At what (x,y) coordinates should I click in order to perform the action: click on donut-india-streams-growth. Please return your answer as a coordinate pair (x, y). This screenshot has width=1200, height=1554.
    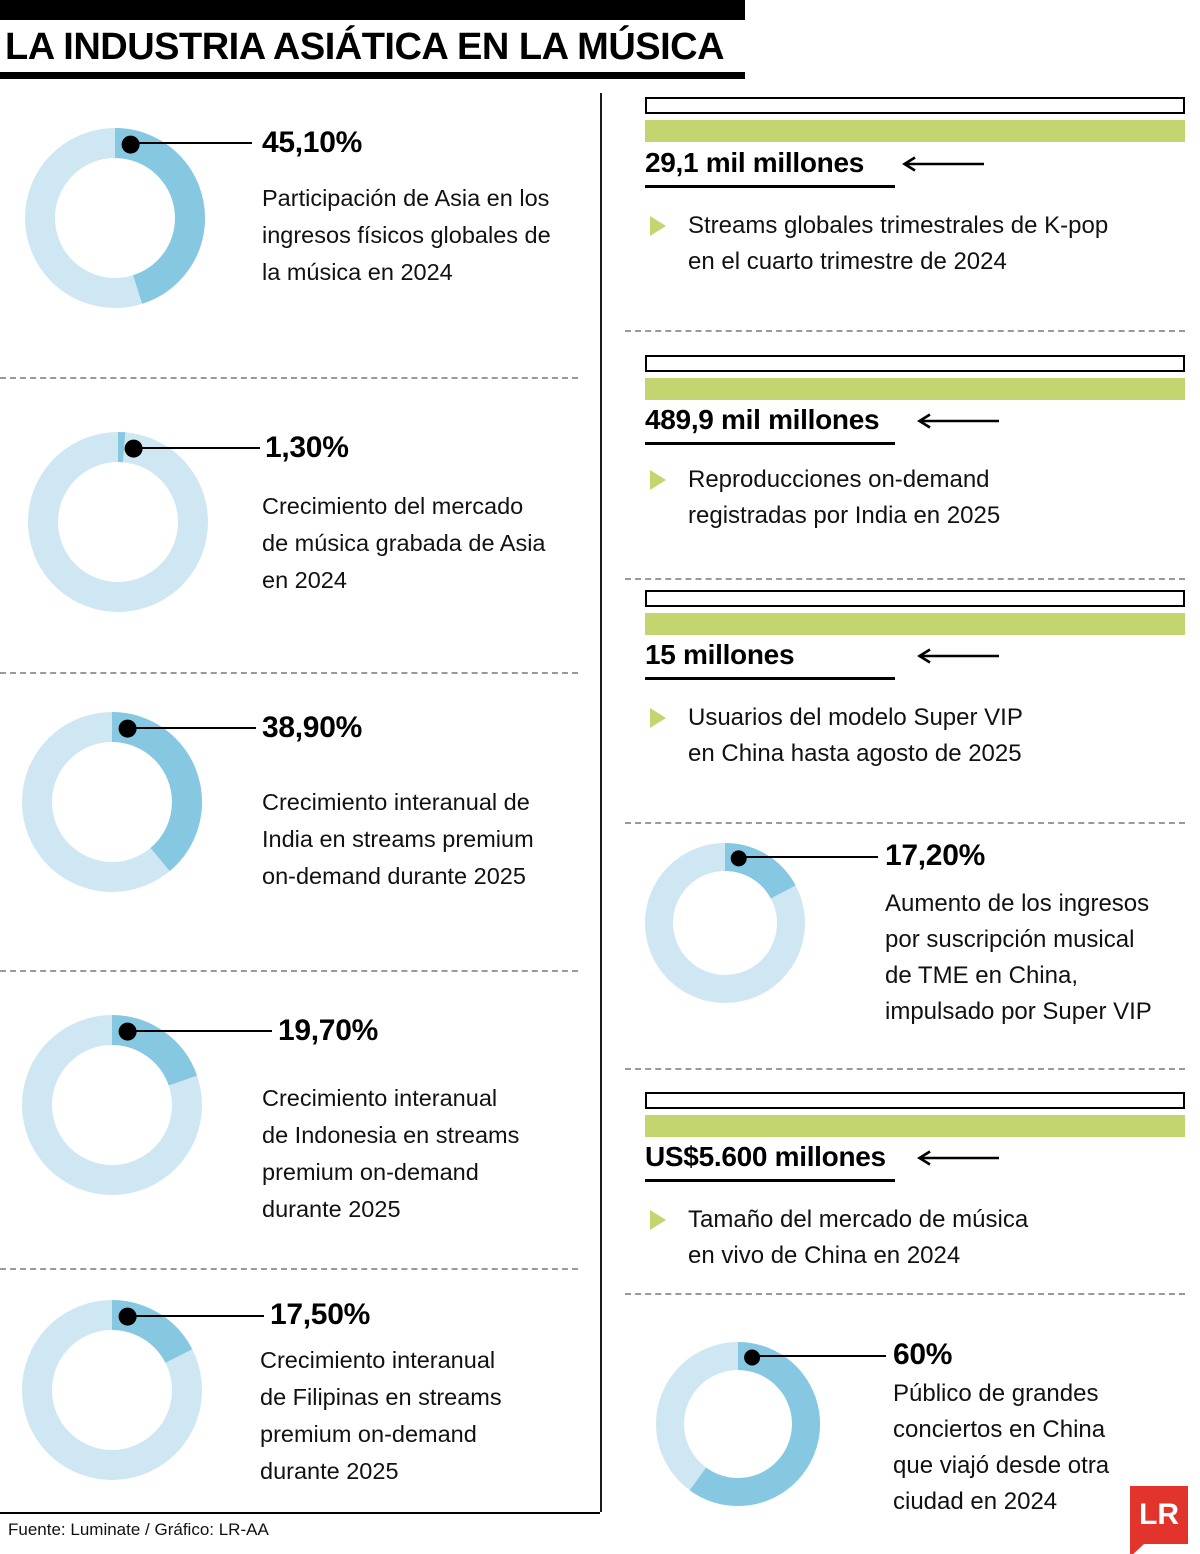
    Looking at the image, I should click on (112, 804).